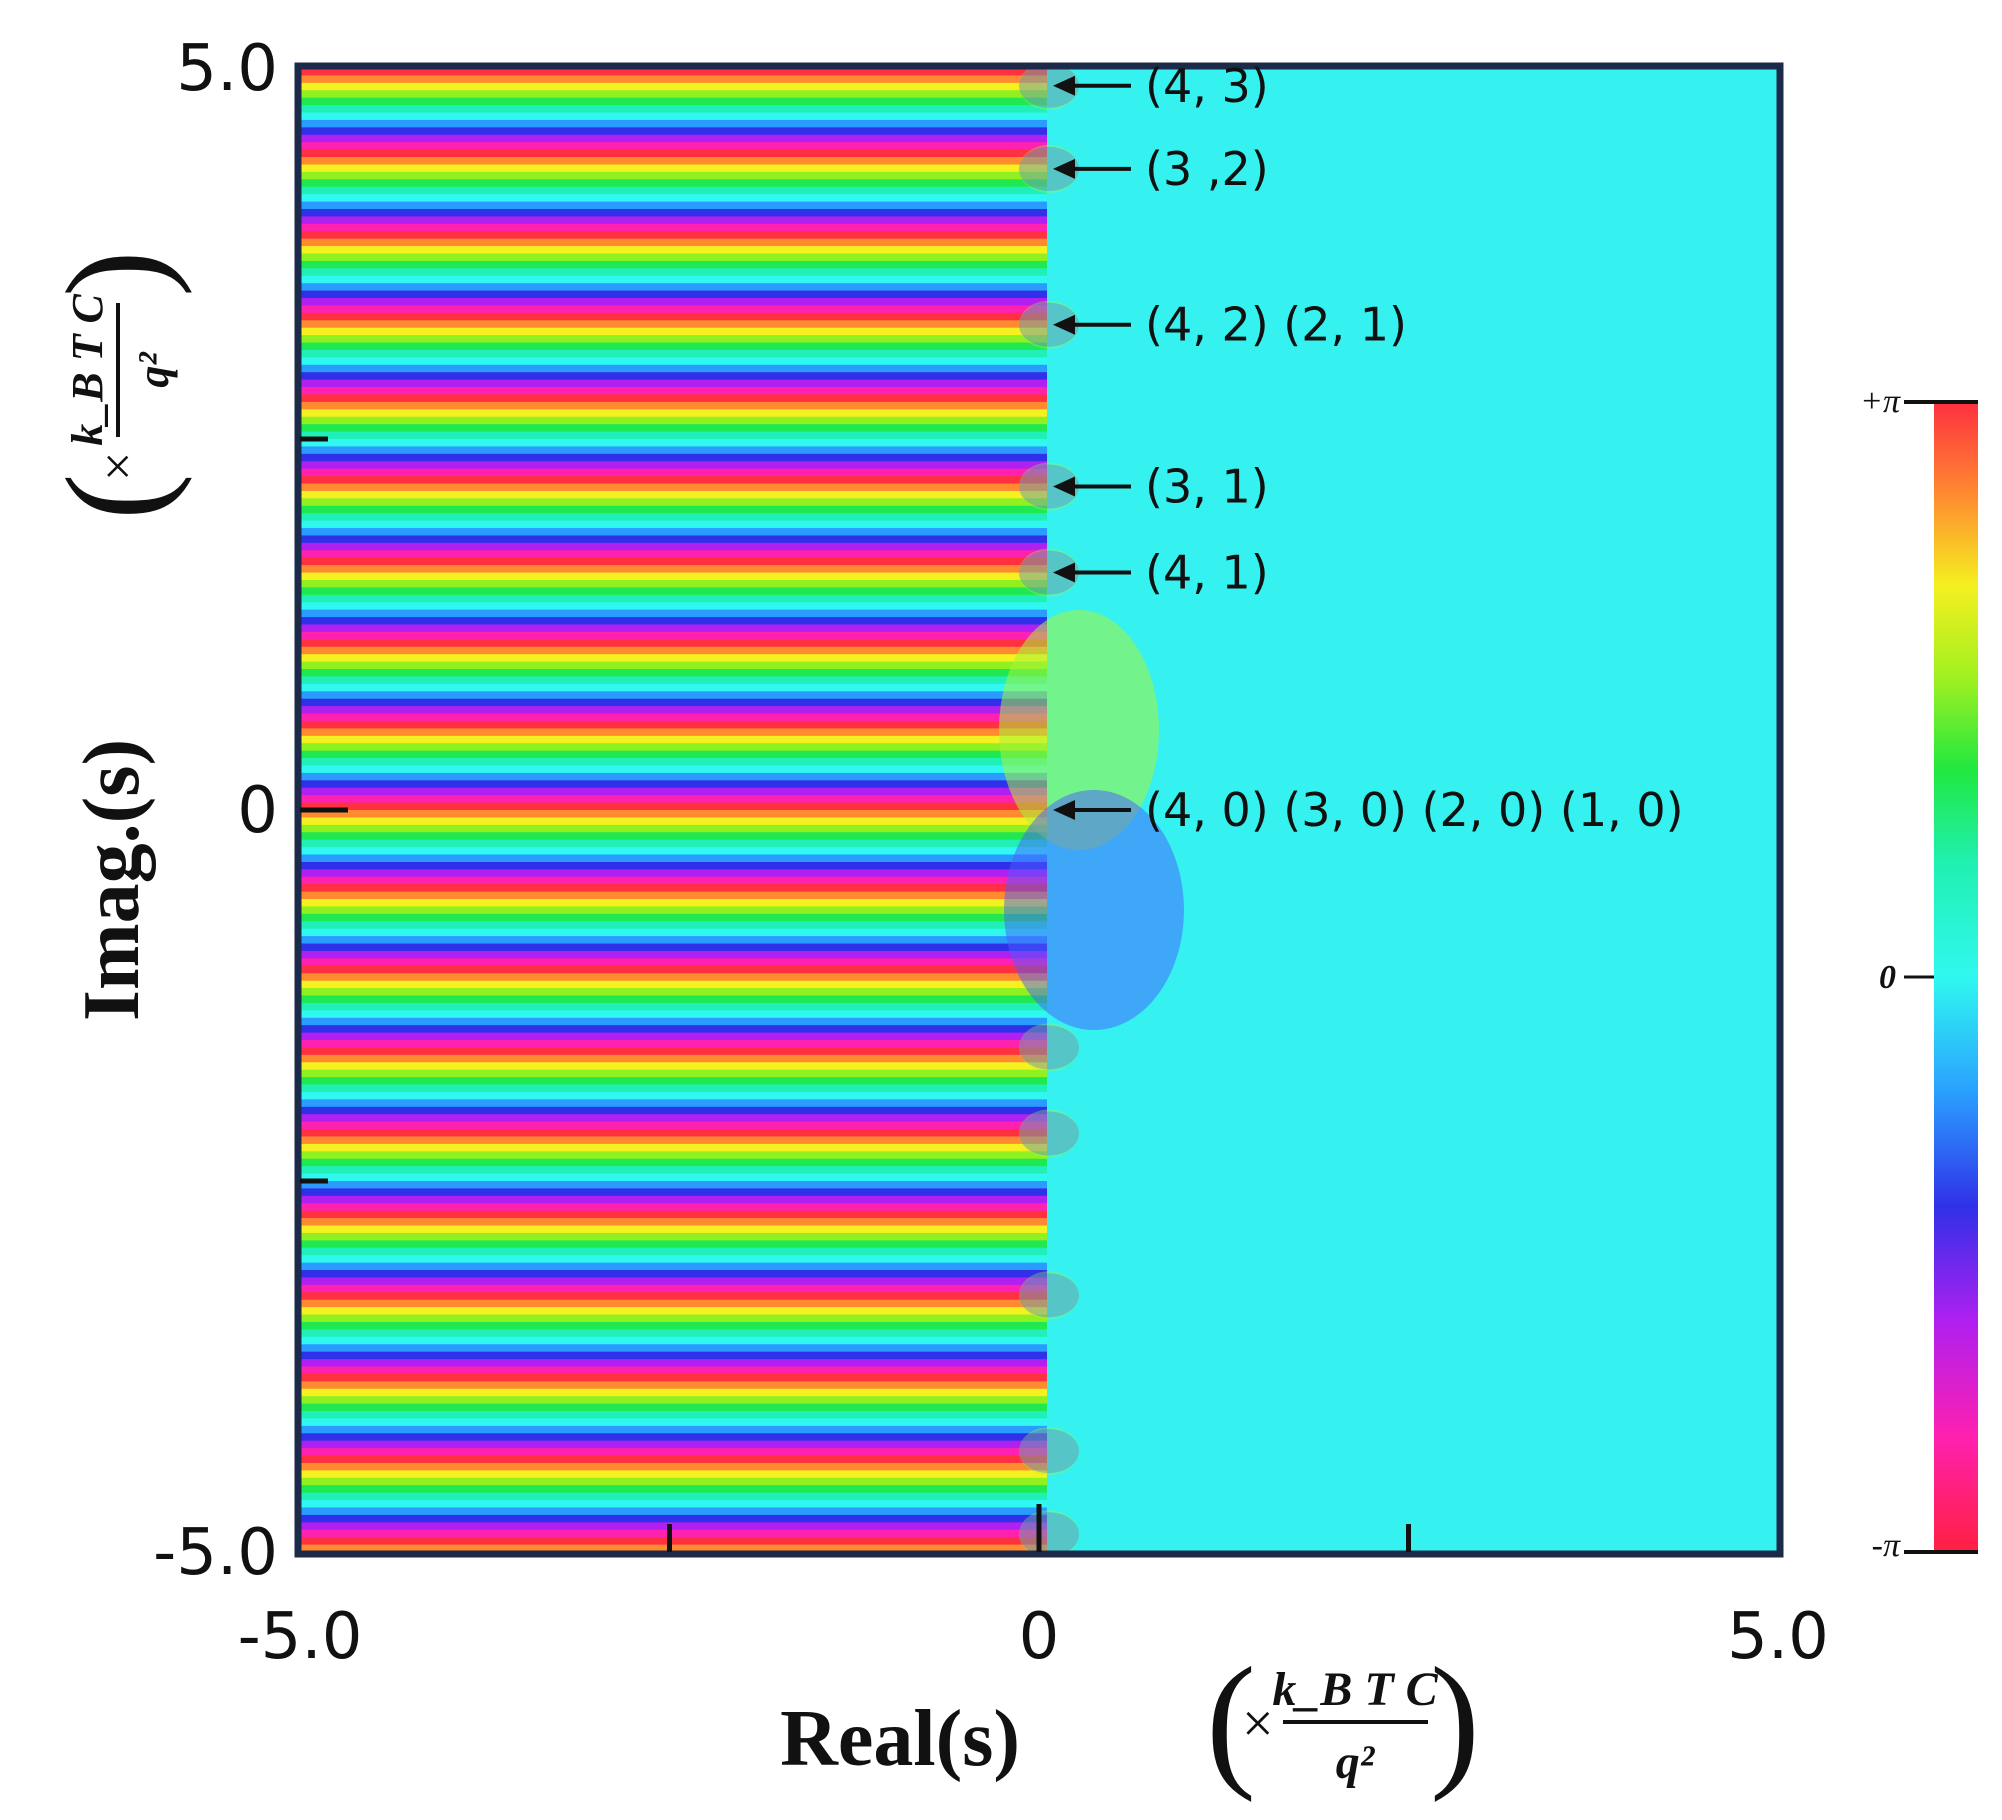  Describe the element at coordinates (1039, 1637) in the screenshot. I see `x-tick-label: 0` at that location.